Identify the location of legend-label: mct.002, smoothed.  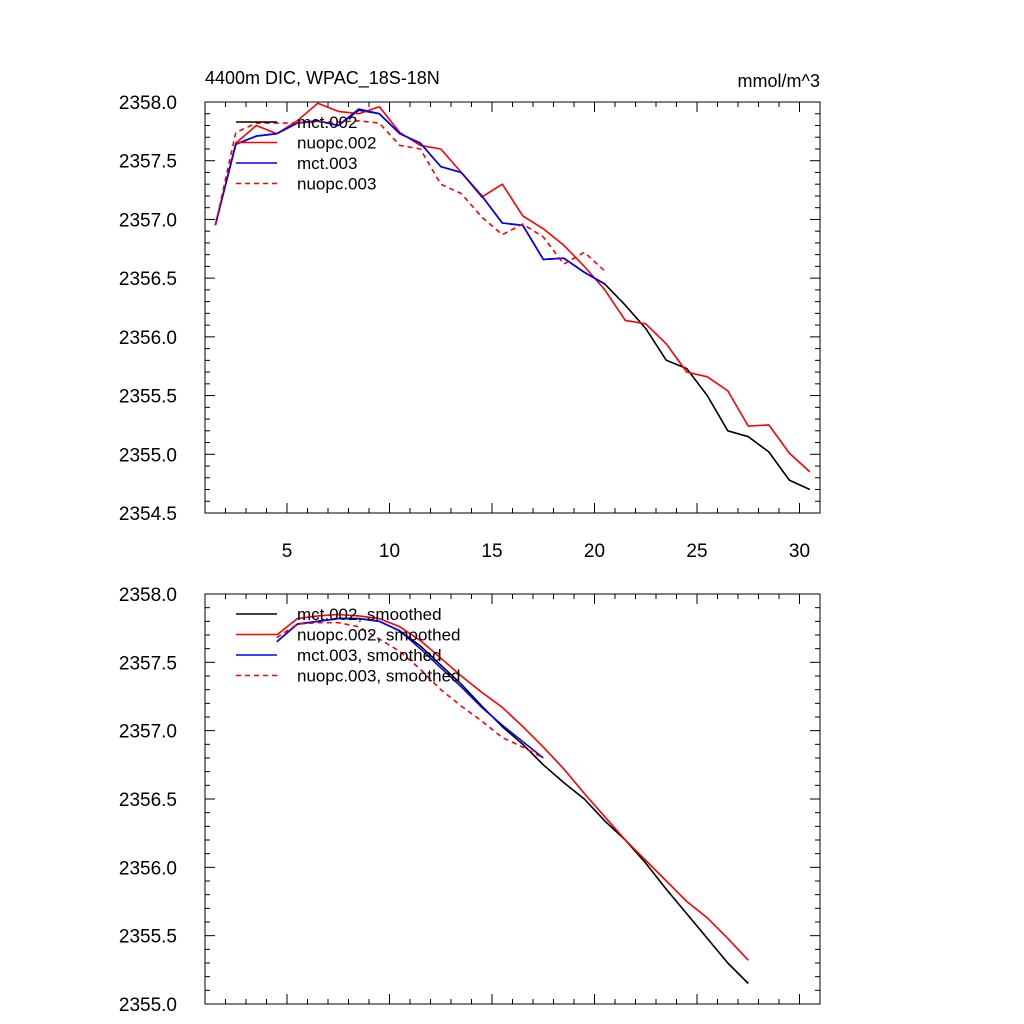
(369, 614).